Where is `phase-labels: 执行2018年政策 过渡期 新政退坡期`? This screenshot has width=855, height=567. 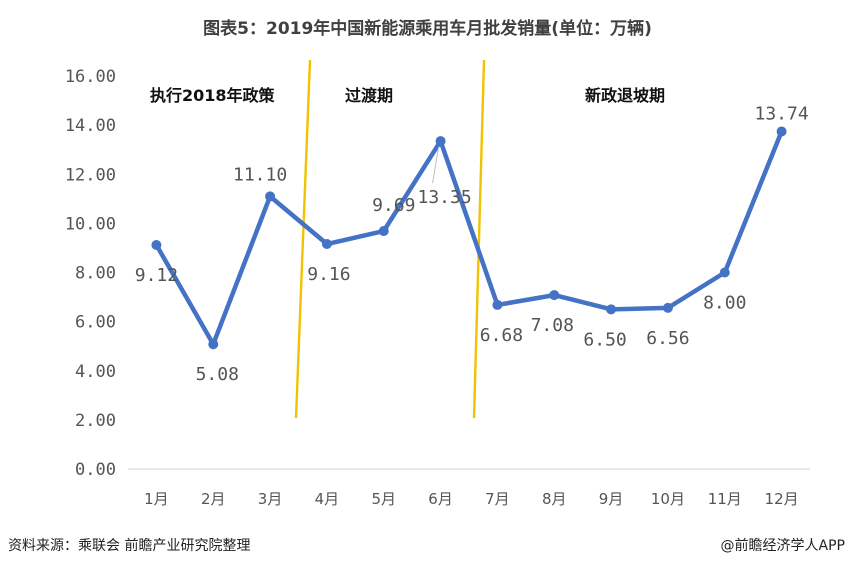
phase-labels: 执行2018年政策 过渡期 新政退坡期 is located at coordinates (407, 95).